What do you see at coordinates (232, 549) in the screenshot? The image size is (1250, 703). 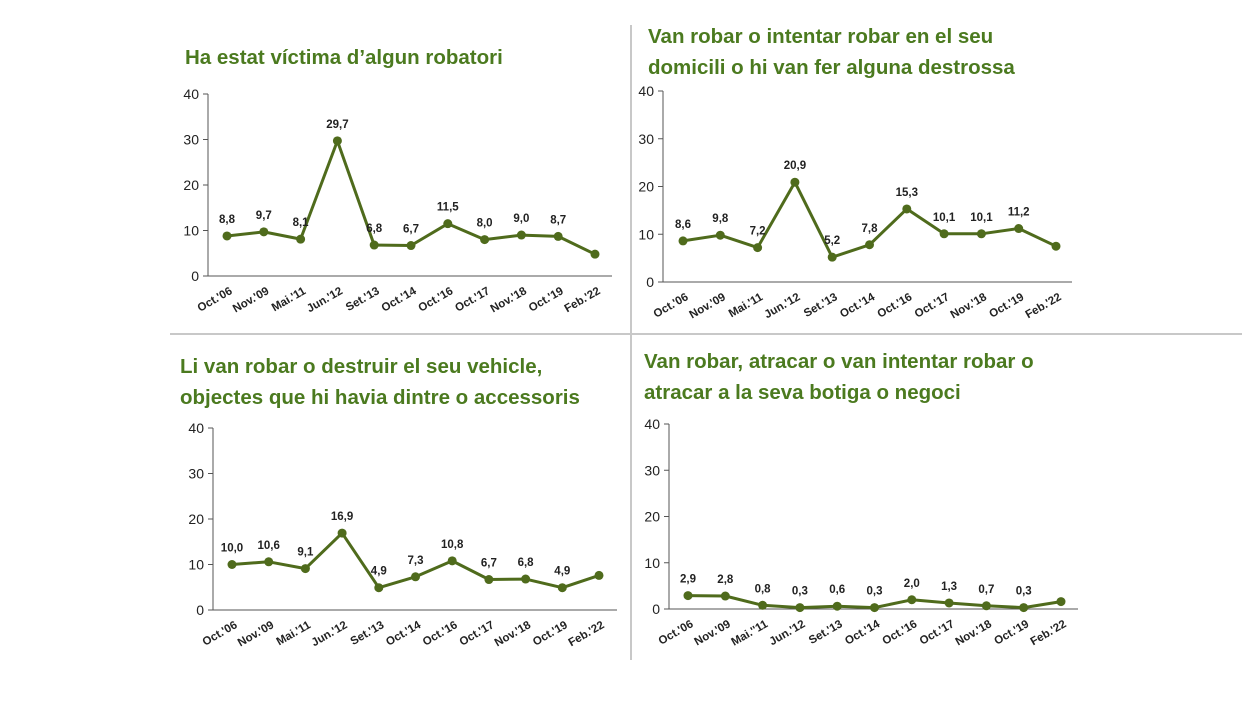 I see `data-label: 10,0` at bounding box center [232, 549].